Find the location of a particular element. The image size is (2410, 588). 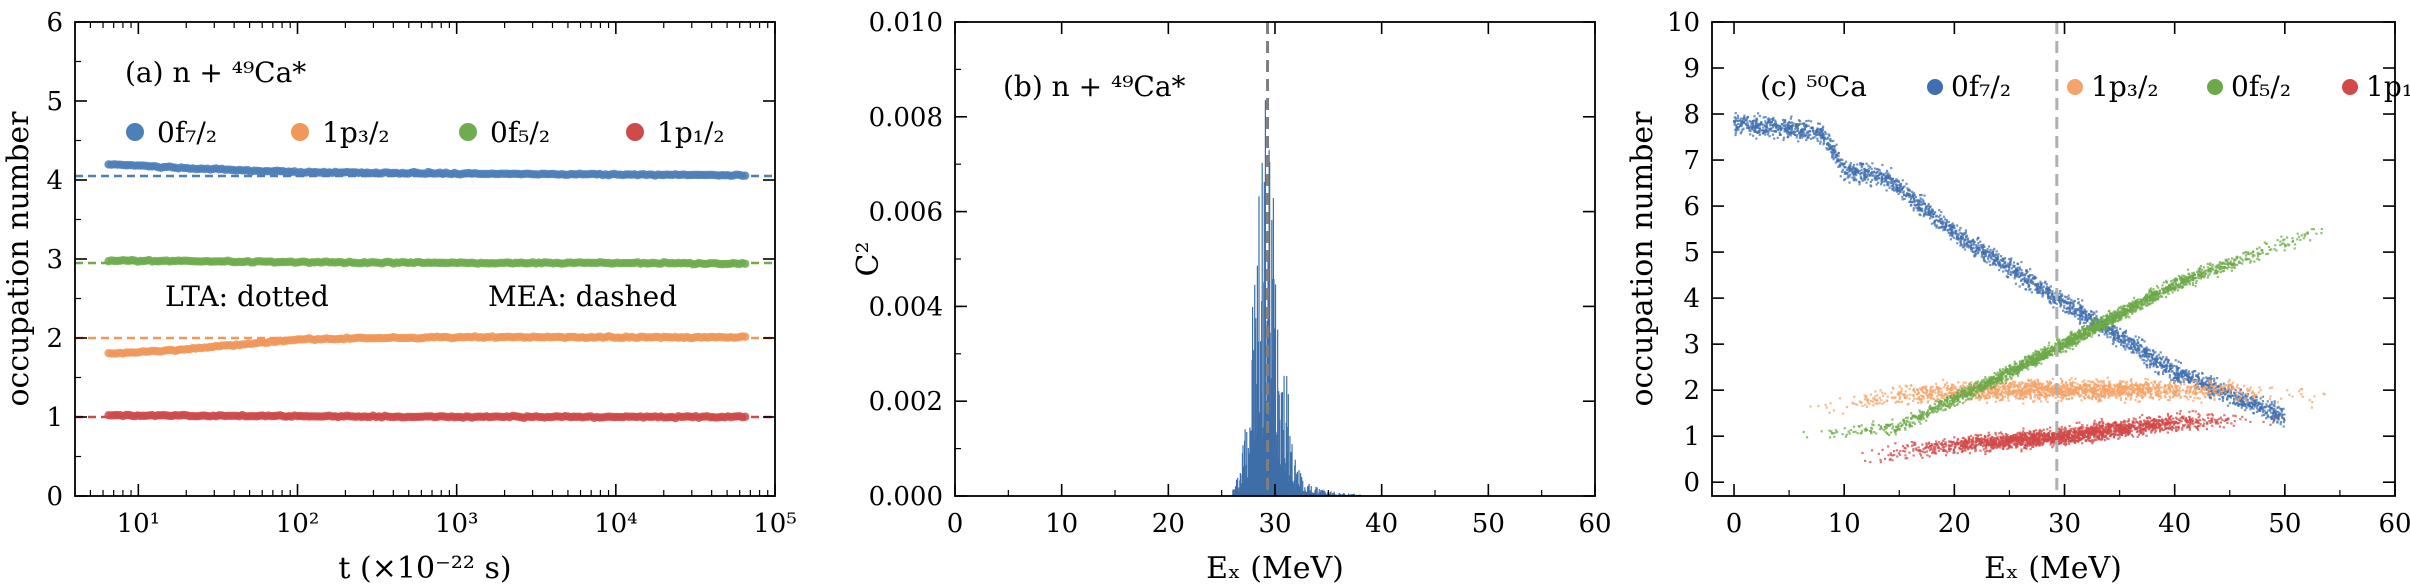

x-tick-label: 50 is located at coordinates (1488, 524).